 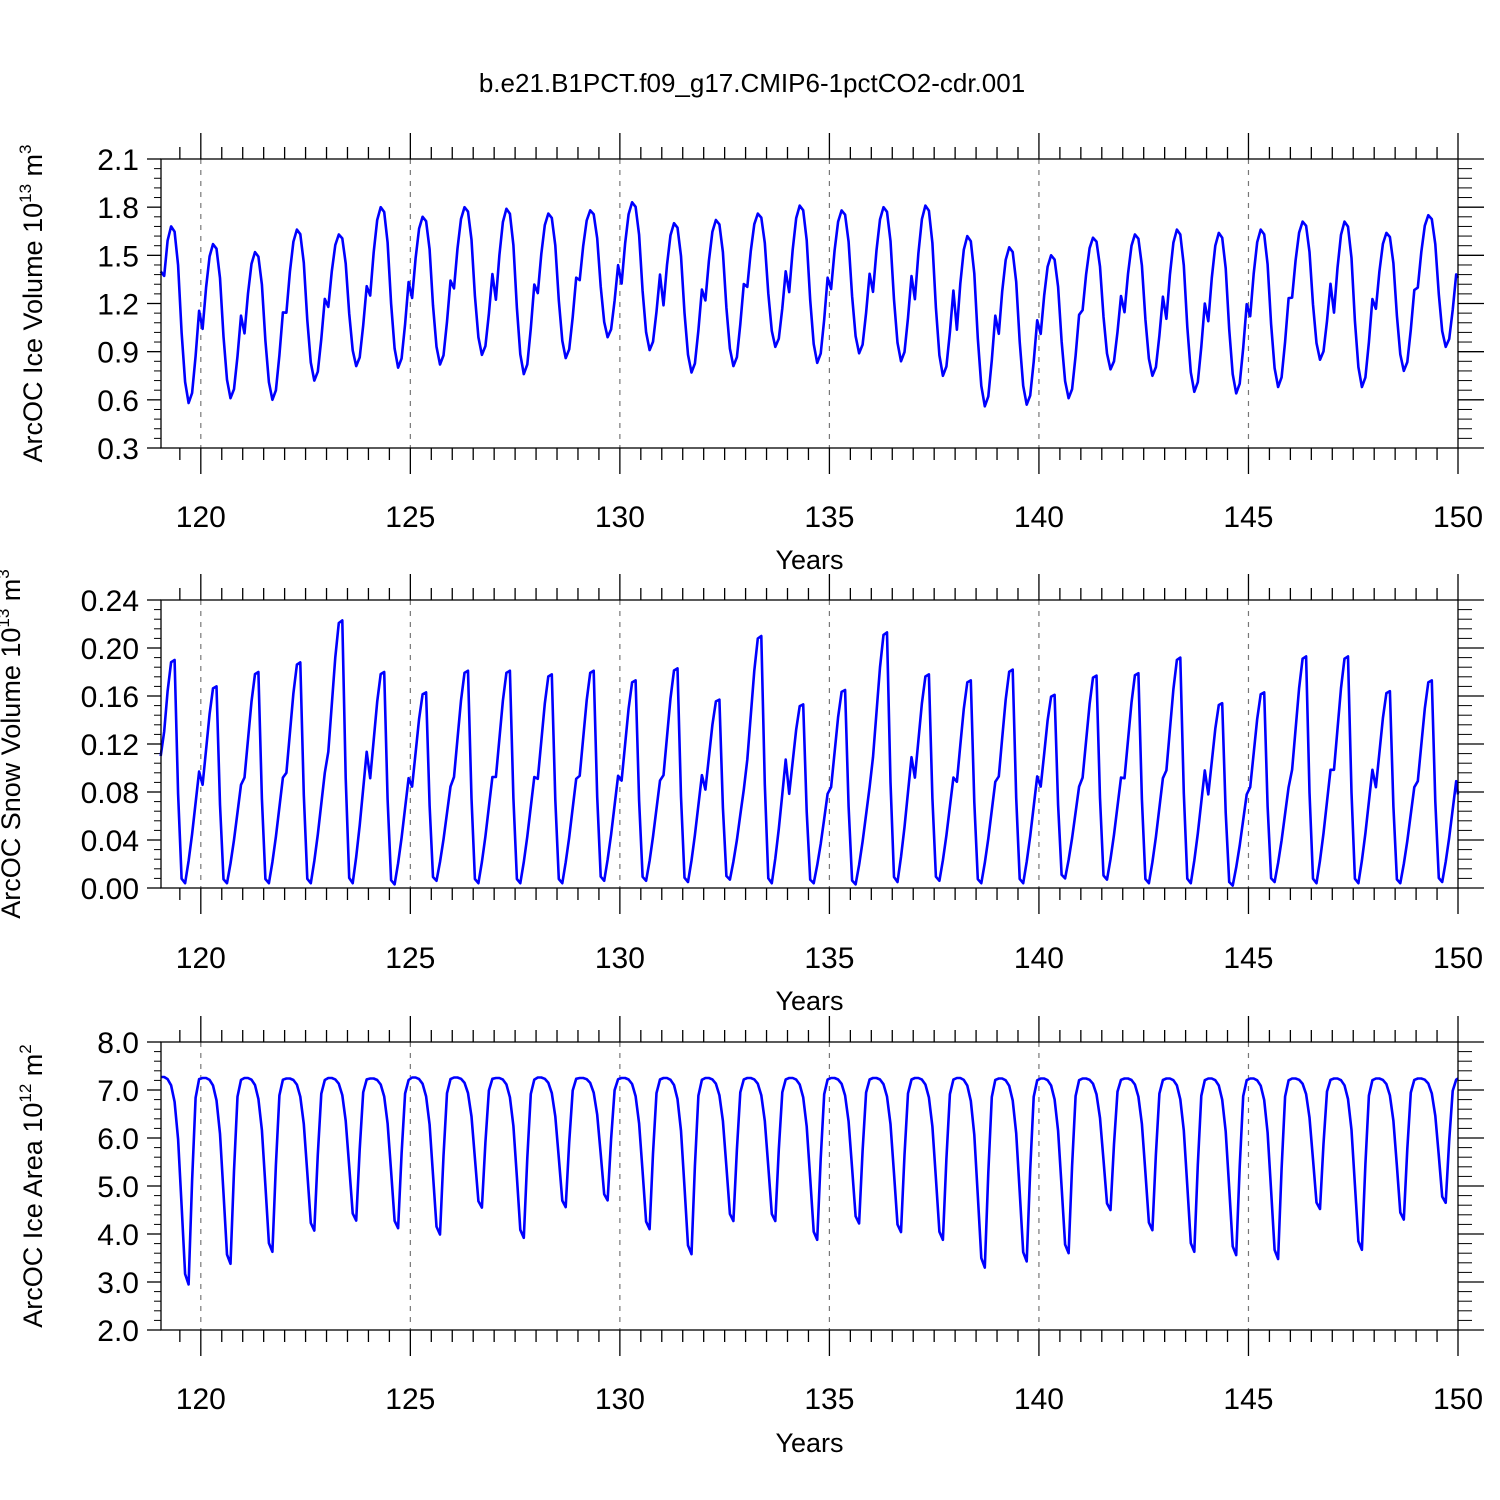 I want to click on y-tick-label: 3.0, so click(x=118, y=1283).